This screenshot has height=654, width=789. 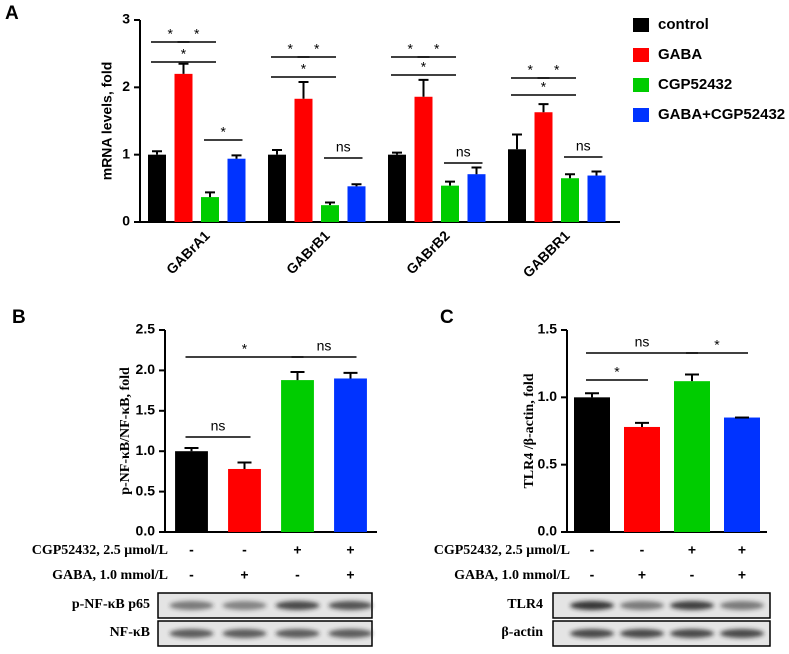 What do you see at coordinates (19, 317) in the screenshot?
I see `panel-label: B` at bounding box center [19, 317].